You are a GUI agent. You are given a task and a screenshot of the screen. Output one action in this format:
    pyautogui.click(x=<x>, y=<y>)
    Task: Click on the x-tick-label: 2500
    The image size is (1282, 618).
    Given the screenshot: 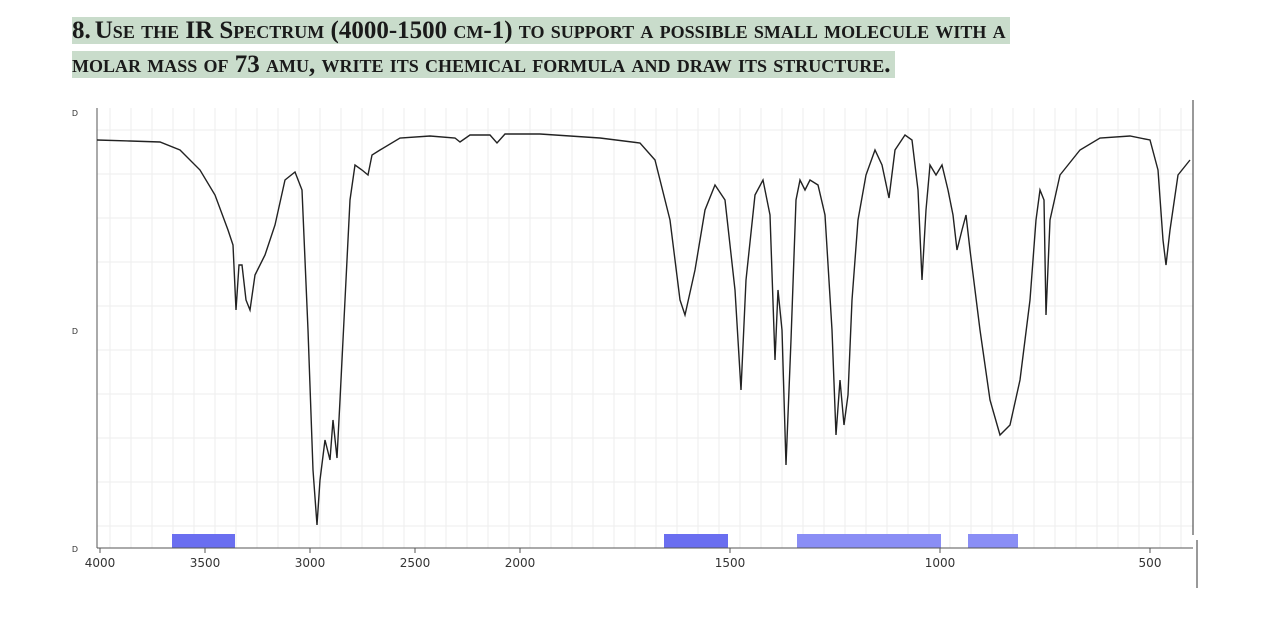 What is the action you would take?
    pyautogui.click(x=415, y=563)
    